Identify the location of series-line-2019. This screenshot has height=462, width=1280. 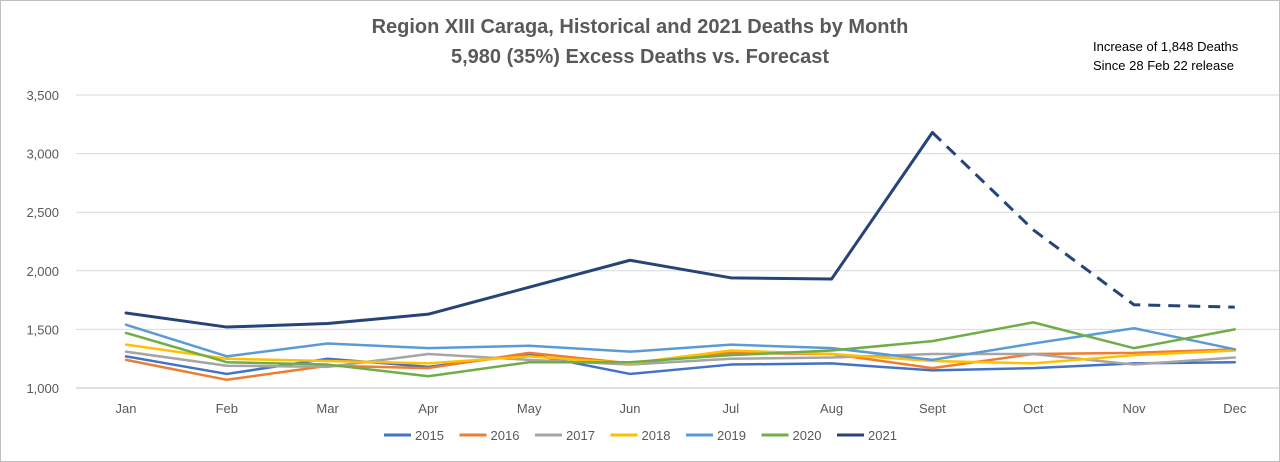
(680, 342).